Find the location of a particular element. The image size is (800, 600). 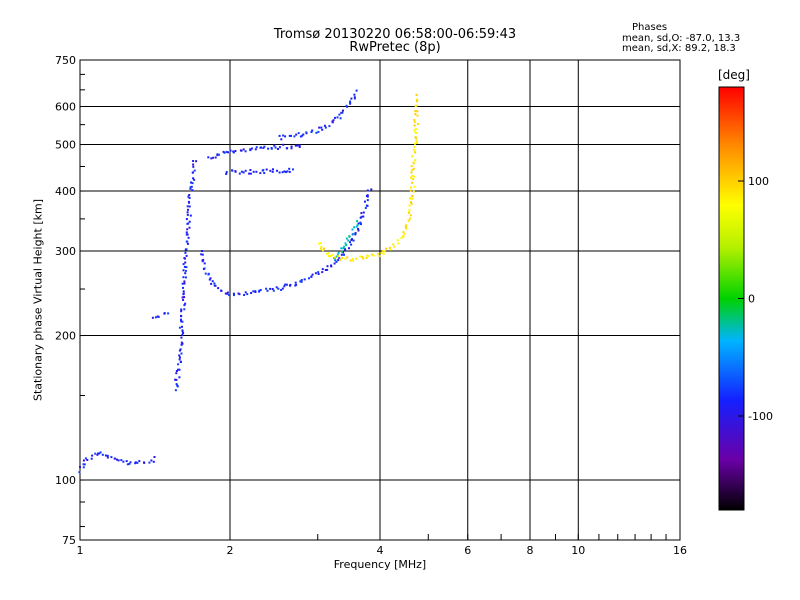

phases-title: Phases is located at coordinates (650, 27).